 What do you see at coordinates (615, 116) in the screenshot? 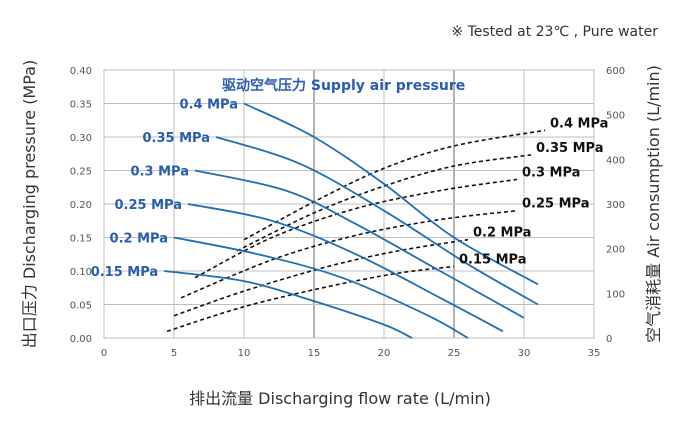
I see `y2-tick-label: 500` at bounding box center [615, 116].